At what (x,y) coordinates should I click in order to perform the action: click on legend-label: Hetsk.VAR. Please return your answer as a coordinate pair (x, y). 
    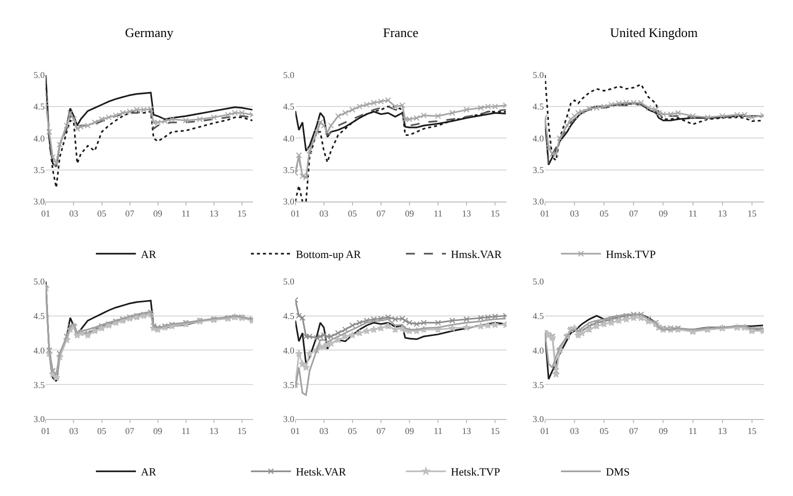
    Looking at the image, I should click on (321, 472).